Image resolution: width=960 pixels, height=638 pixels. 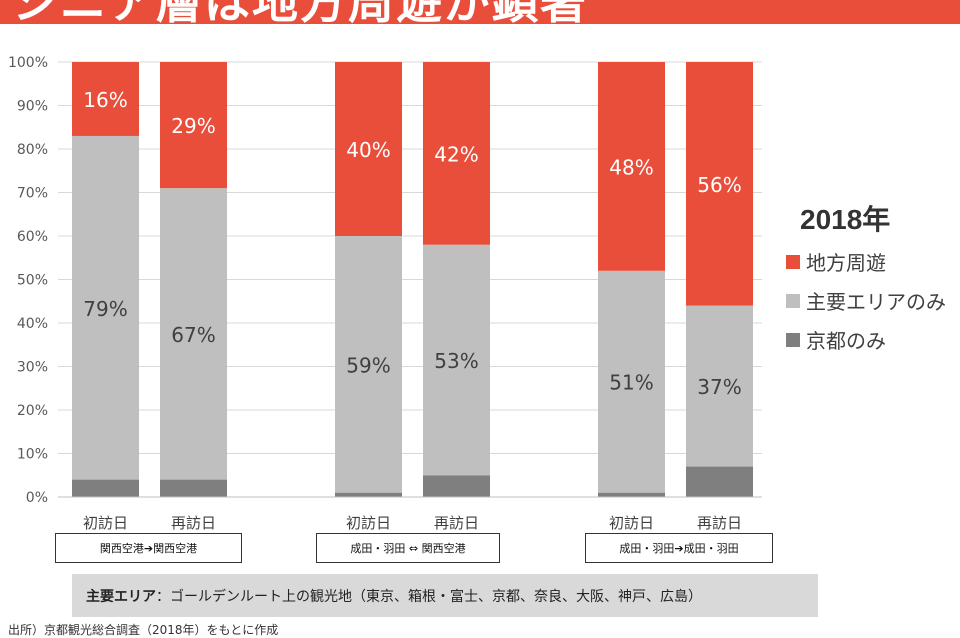 I want to click on note-term: 主要エリア, so click(x=121, y=596).